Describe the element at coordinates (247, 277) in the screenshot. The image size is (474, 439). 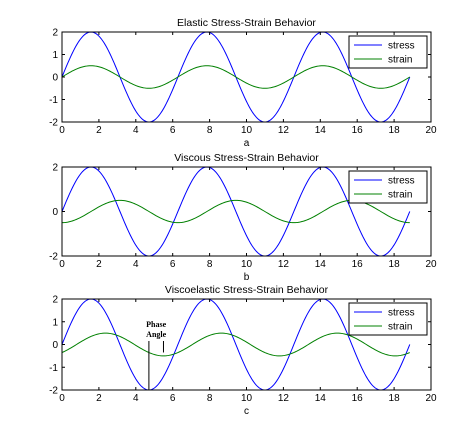
I see `x-axis-label: b` at that location.